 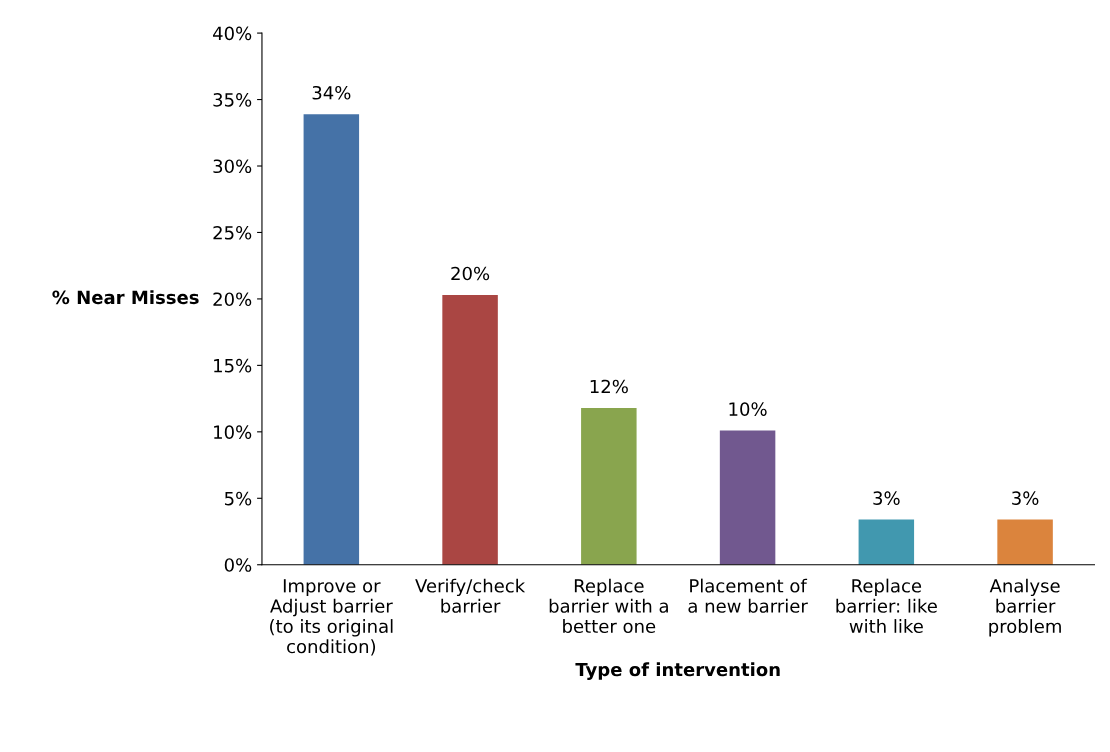 What do you see at coordinates (609, 386) in the screenshot?
I see `data-label: 12%` at bounding box center [609, 386].